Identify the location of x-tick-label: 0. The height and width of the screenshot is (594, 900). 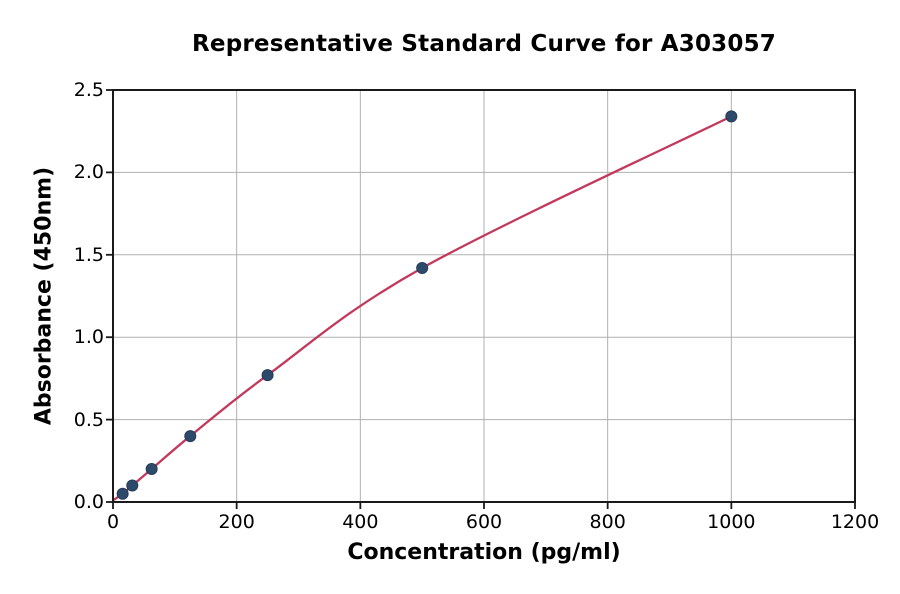
(113, 522).